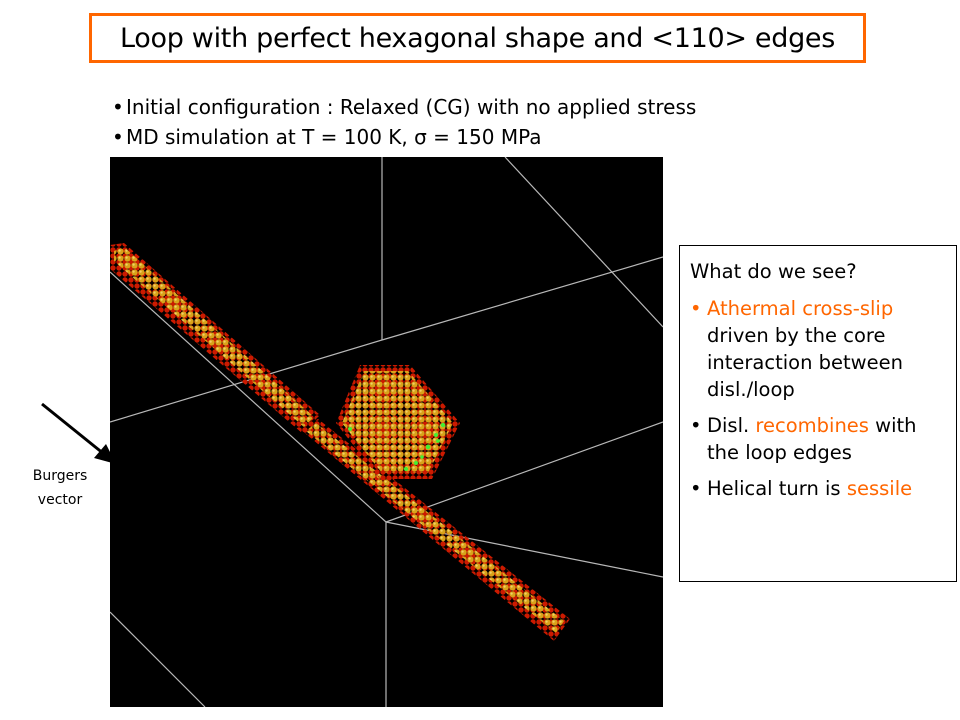 This screenshot has width=960, height=720. I want to click on burgers-label-line: vector, so click(60, 500).